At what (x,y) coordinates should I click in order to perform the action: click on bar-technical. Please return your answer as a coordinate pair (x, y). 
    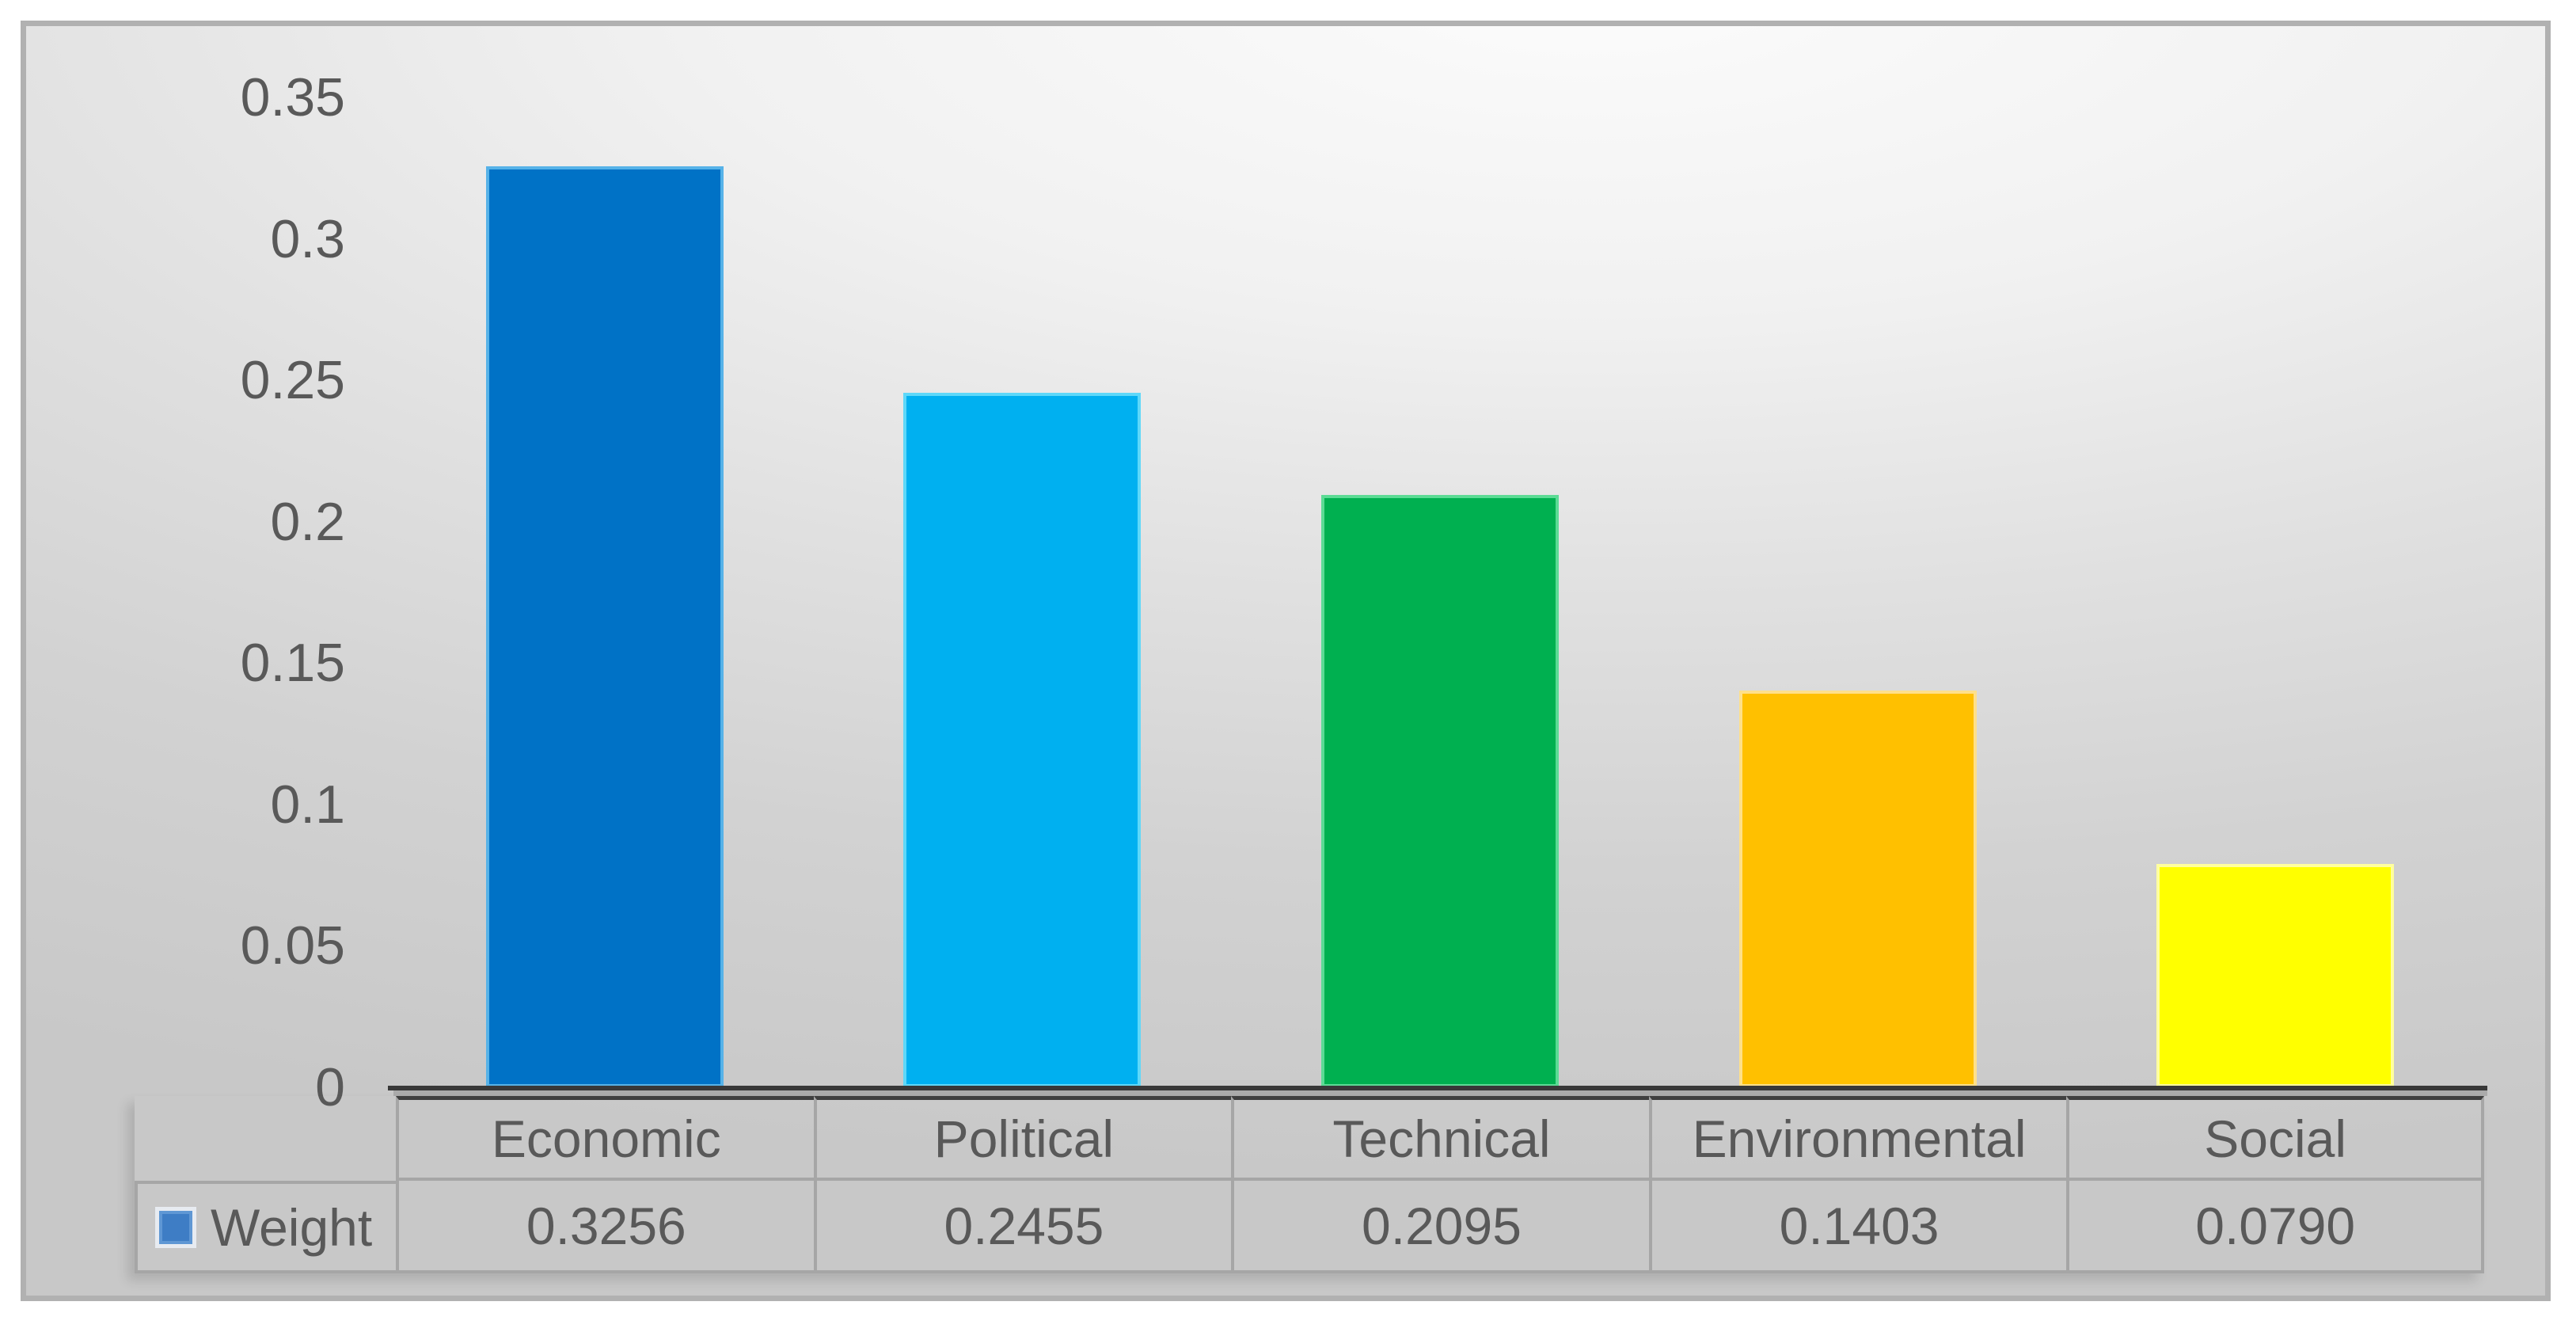
    Looking at the image, I should click on (1440, 790).